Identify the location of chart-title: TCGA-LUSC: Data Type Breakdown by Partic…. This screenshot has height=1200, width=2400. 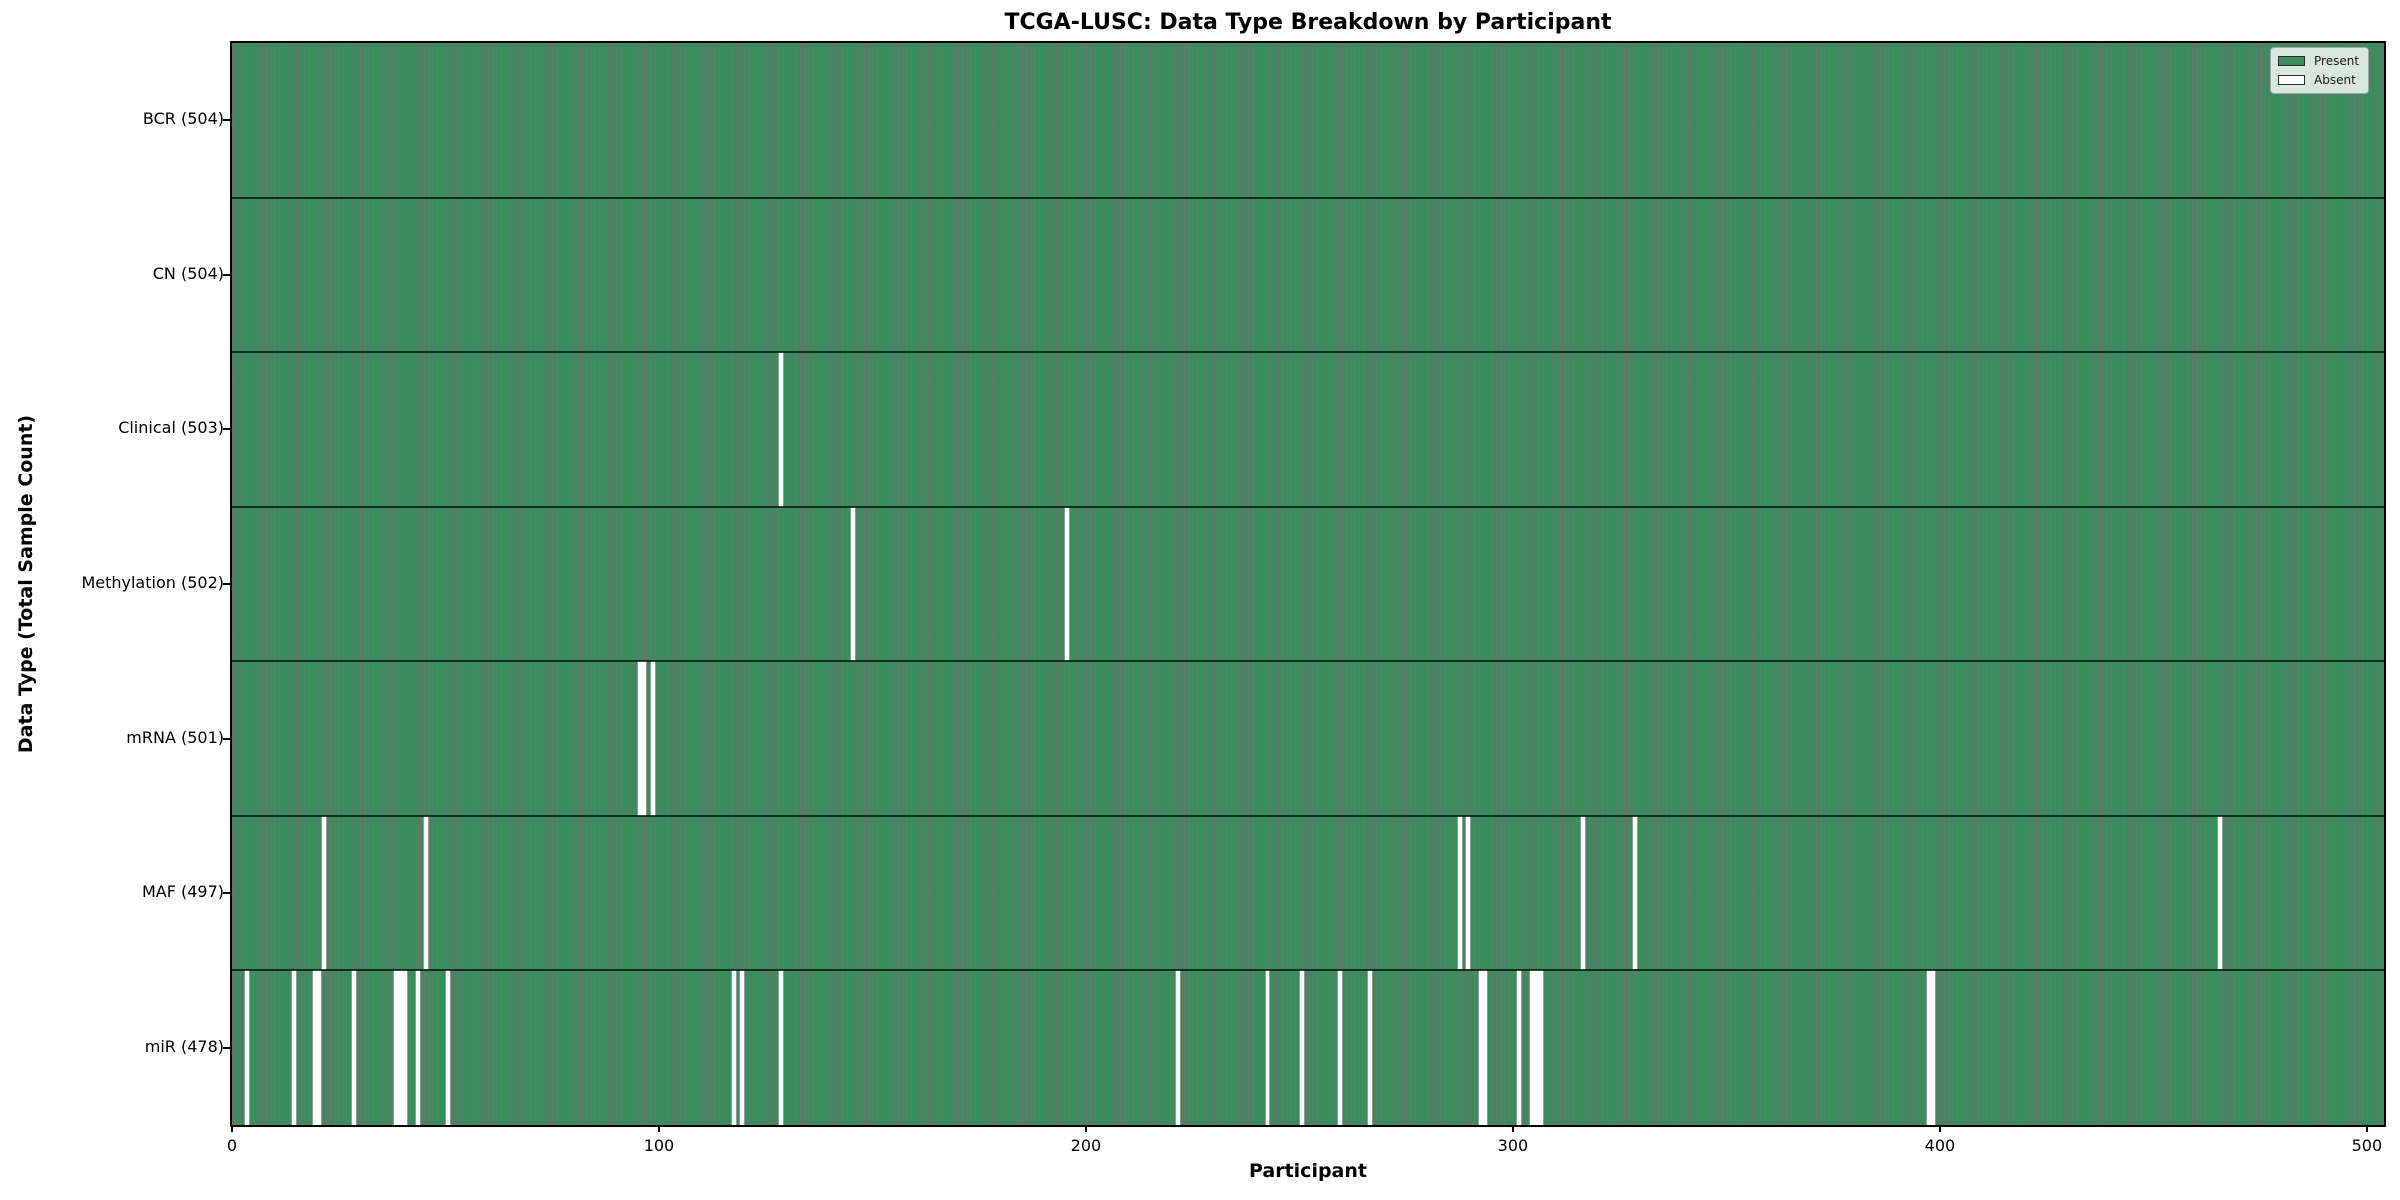
(1308, 22).